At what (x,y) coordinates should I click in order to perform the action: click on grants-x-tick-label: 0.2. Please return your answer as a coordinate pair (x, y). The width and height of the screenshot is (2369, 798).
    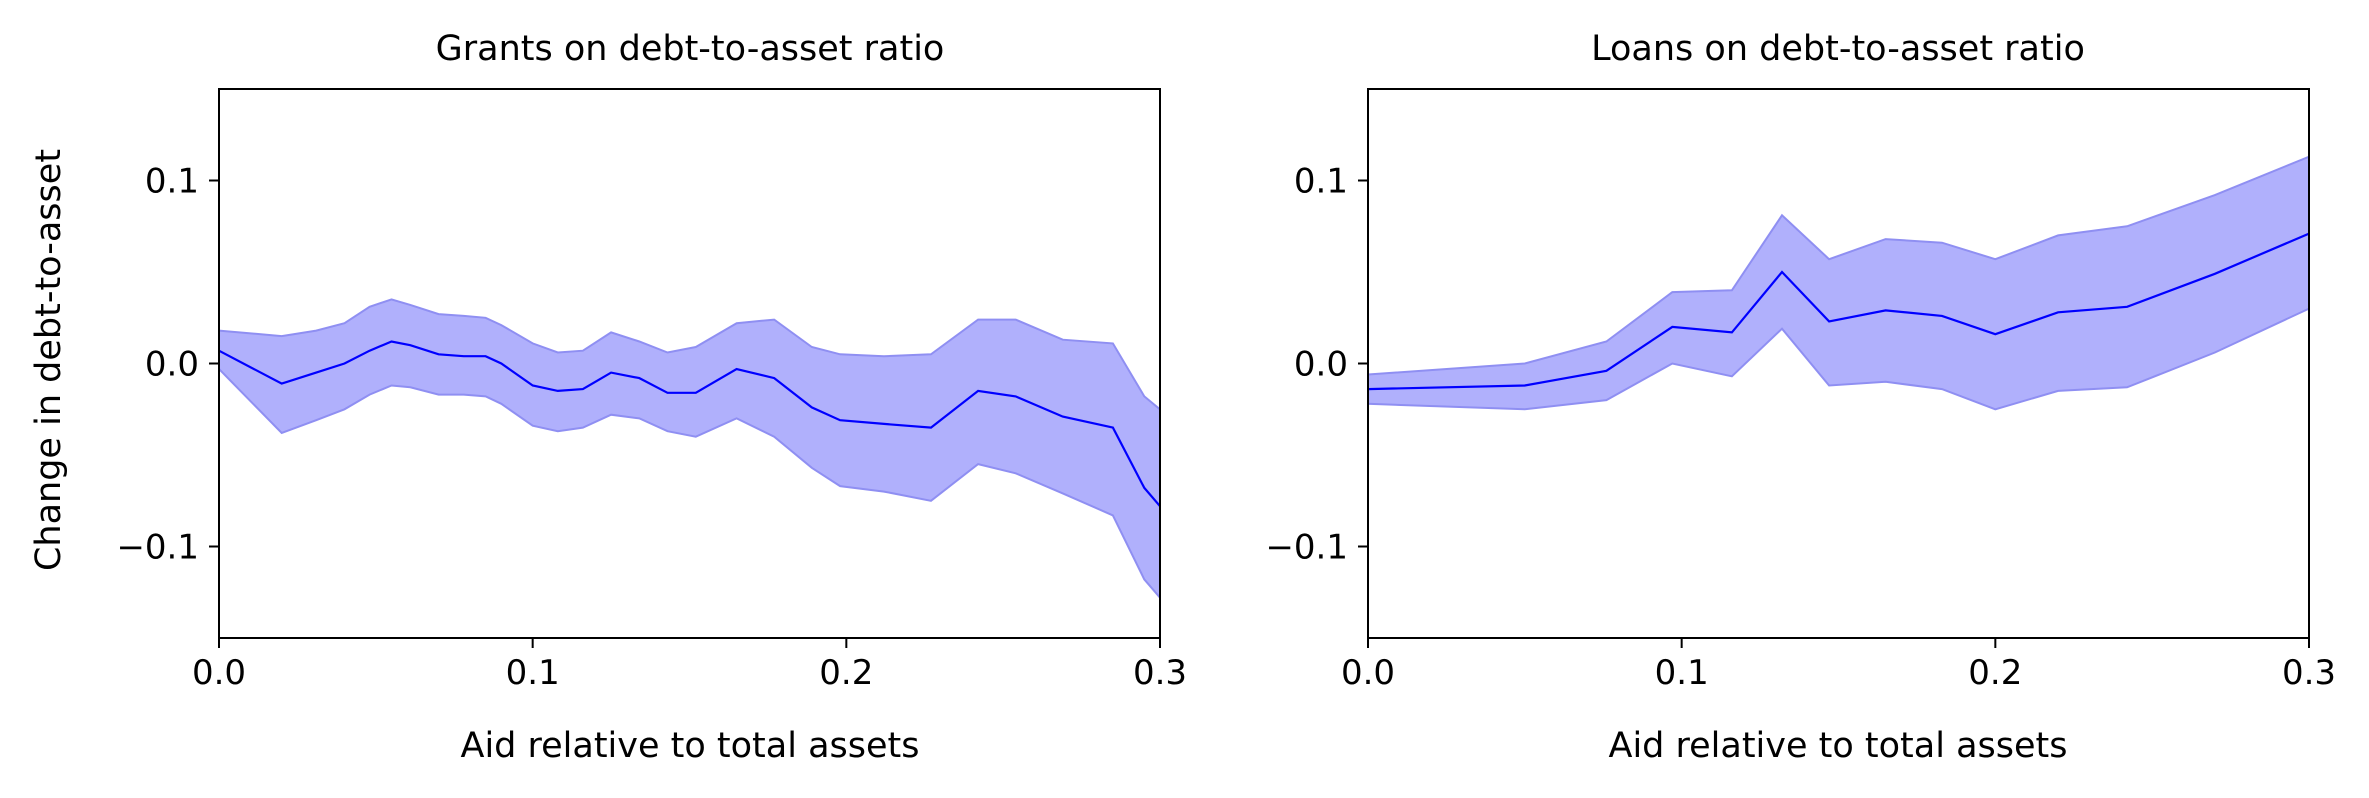
    Looking at the image, I should click on (846, 673).